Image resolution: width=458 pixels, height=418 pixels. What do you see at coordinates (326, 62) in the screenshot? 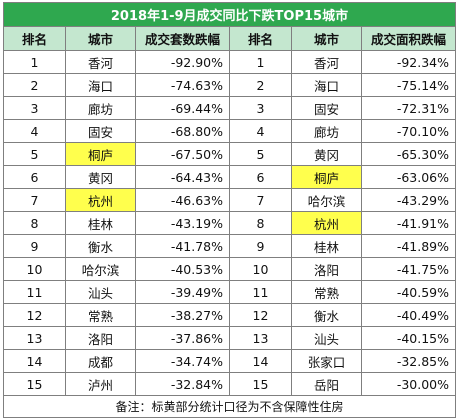
I see `city-cell-right: 香河` at bounding box center [326, 62].